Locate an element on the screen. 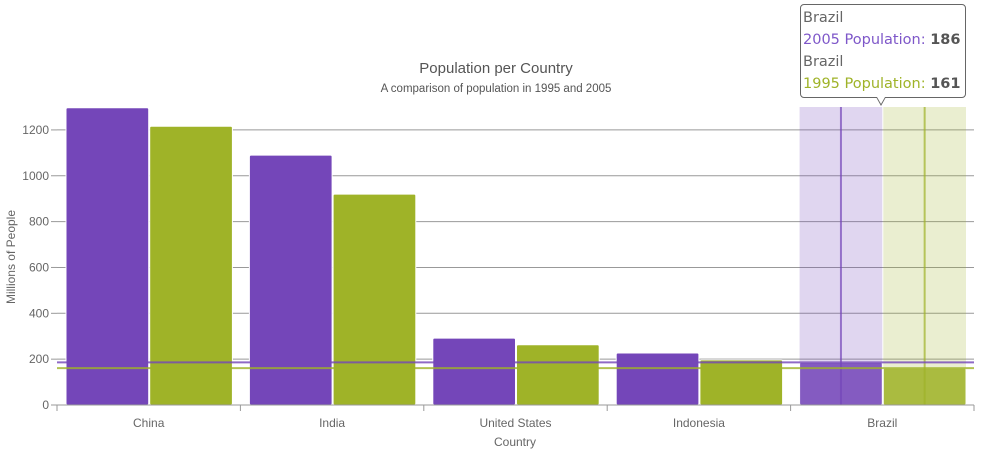 This screenshot has height=455, width=985. tooltip-label-2: 1995 Population: is located at coordinates (864, 84).